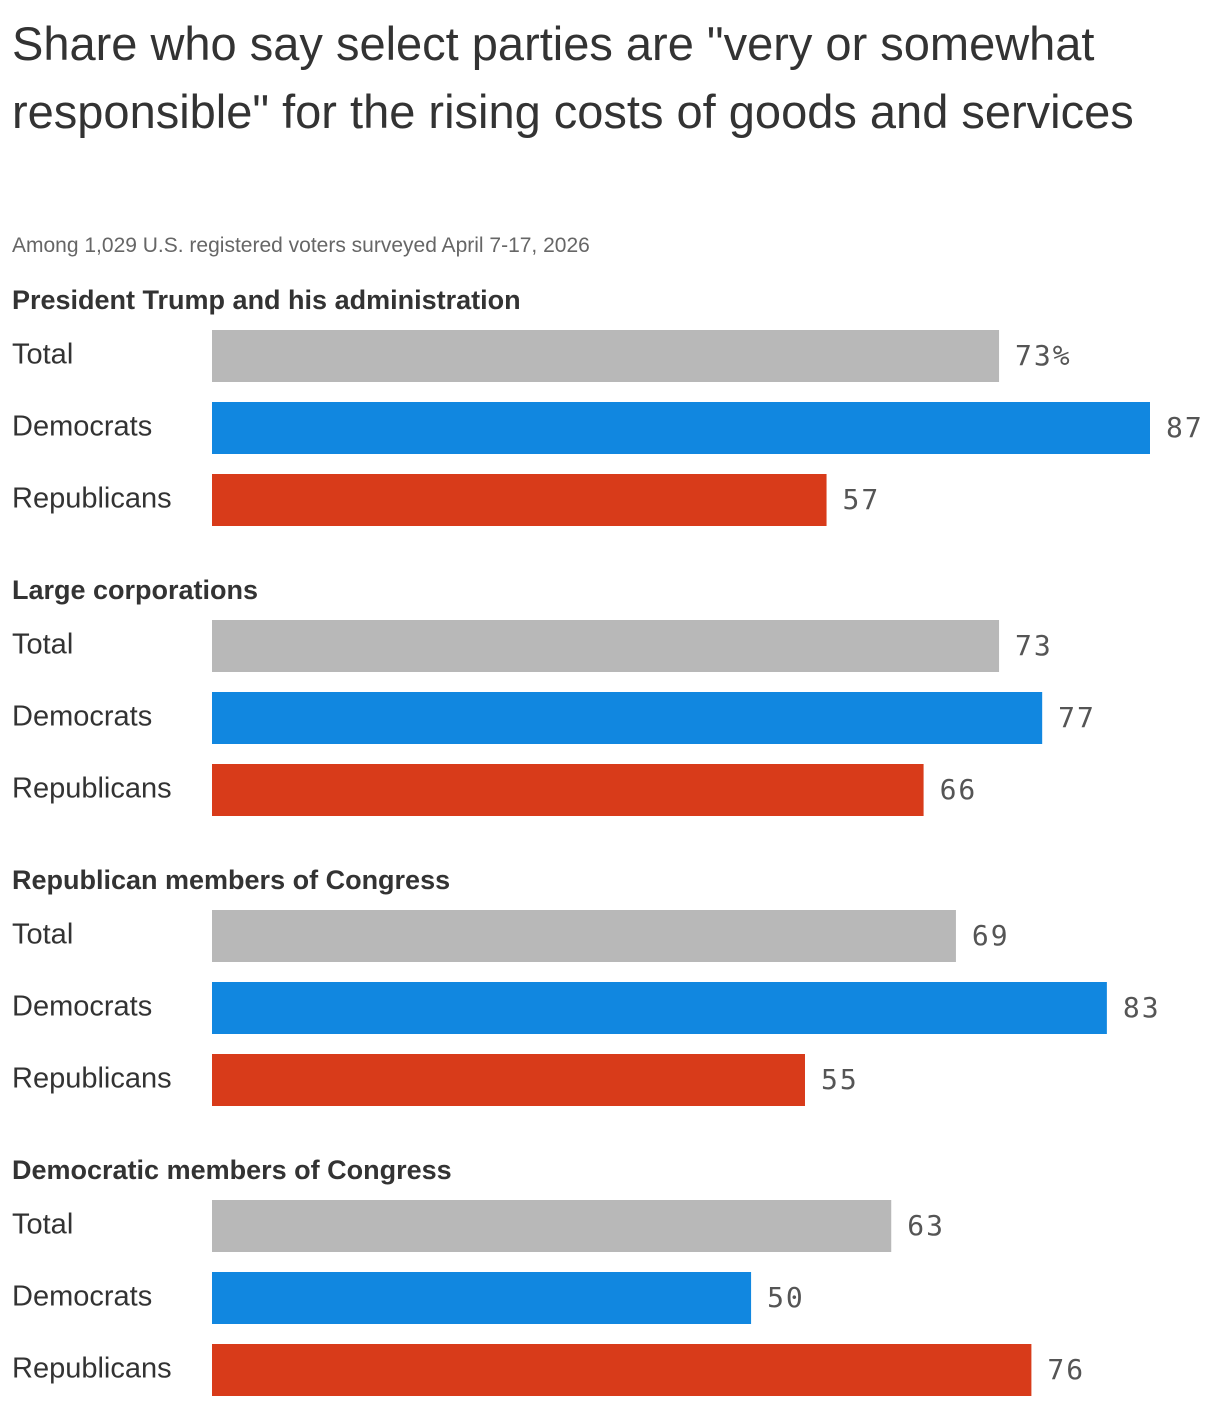 This screenshot has height=1406, width=1220. What do you see at coordinates (1034, 645) in the screenshot?
I see `value-label: 73` at bounding box center [1034, 645].